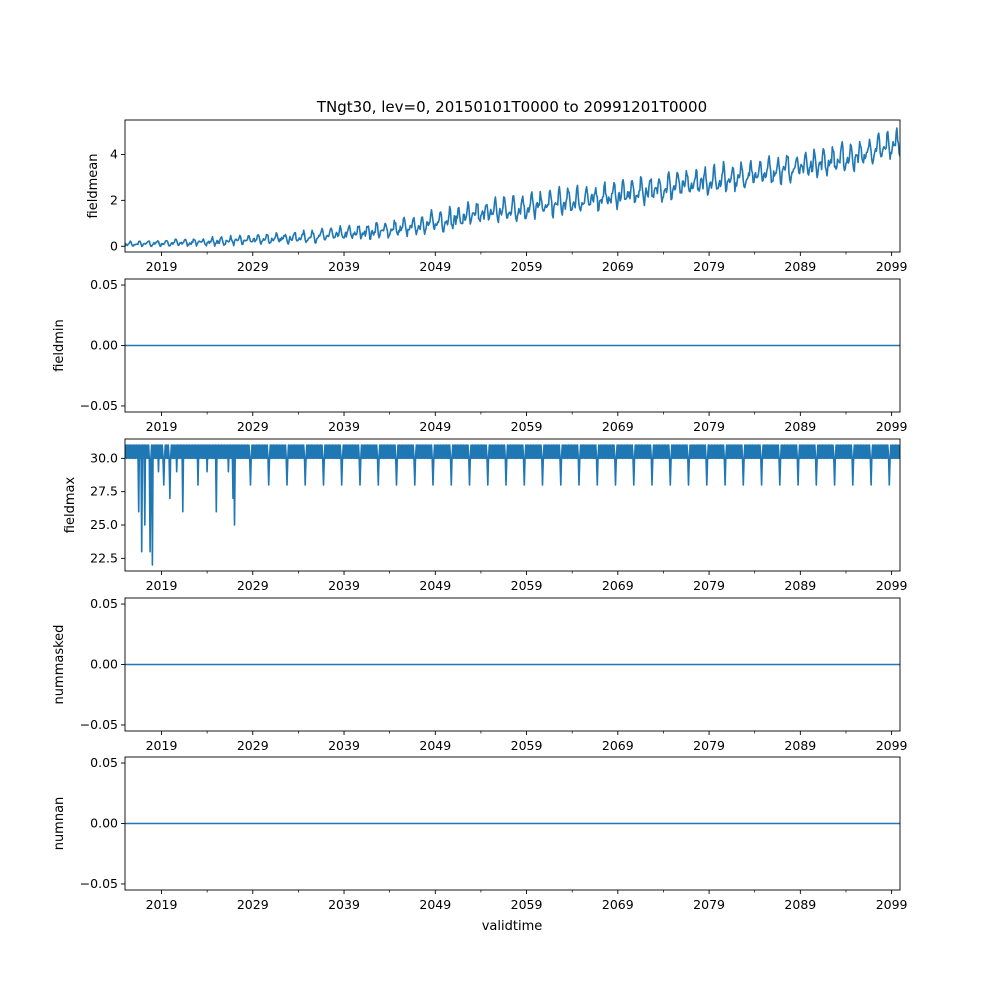 This screenshot has height=1000, width=1000. I want to click on nummasked-xtick-label: 2079, so click(709, 745).